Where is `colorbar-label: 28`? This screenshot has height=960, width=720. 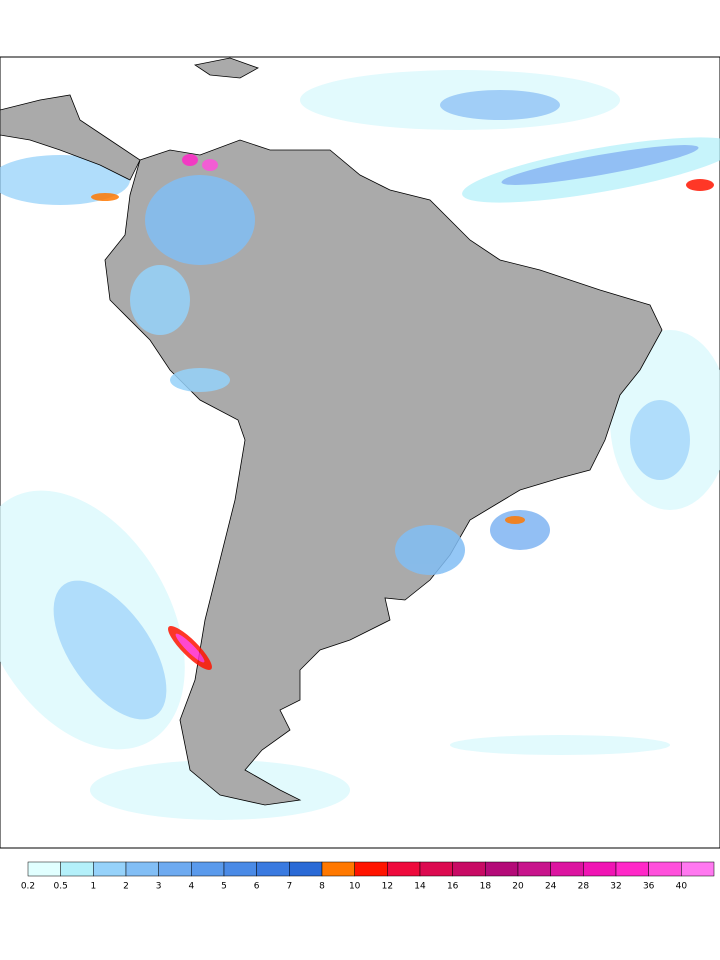 colorbar-label: 28 is located at coordinates (584, 887).